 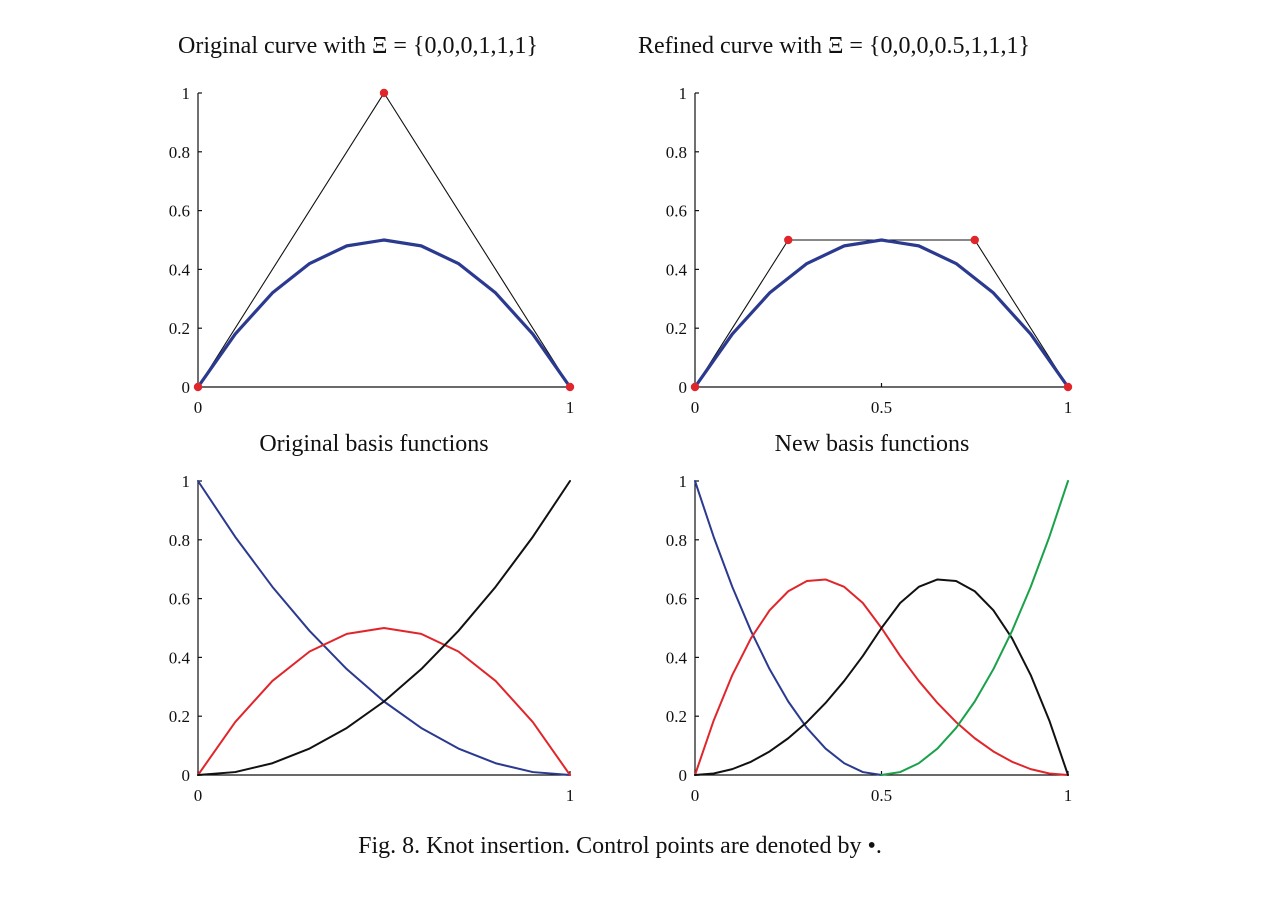 I want to click on chart-title: Original curve with Ξ = {0,0,0,1,1,1}, so click(x=358, y=46).